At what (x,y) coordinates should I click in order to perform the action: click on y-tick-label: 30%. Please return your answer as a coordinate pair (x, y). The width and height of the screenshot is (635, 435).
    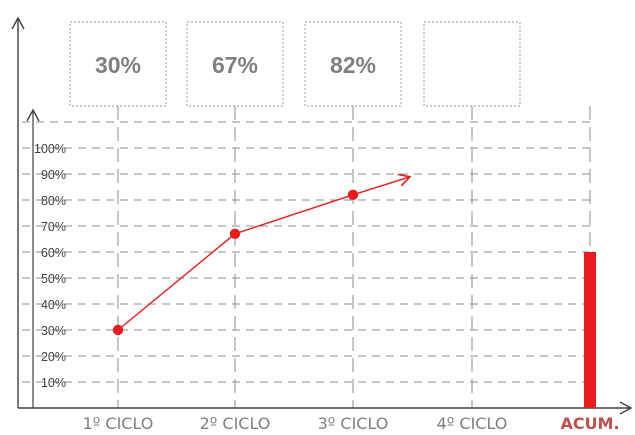
    Looking at the image, I should click on (53, 331).